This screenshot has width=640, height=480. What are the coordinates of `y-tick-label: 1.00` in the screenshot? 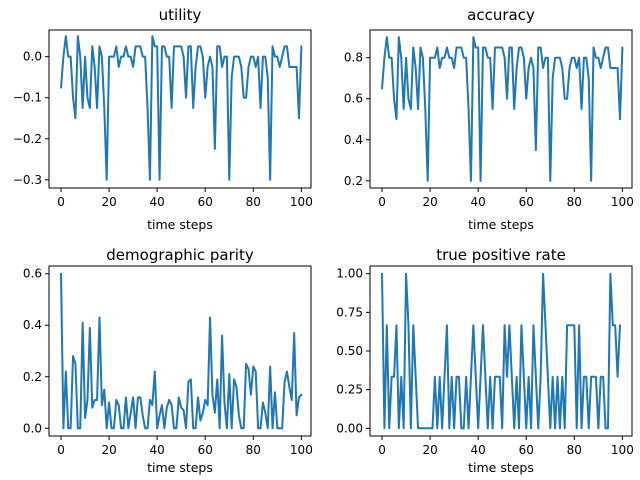 It's located at (349, 274).